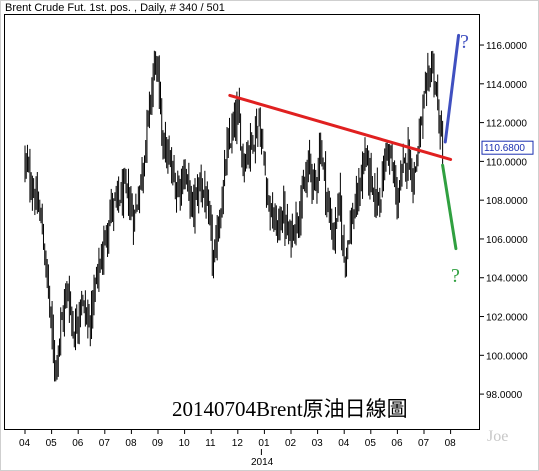 Image resolution: width=539 pixels, height=471 pixels. I want to click on bullish-projection-line, so click(452, 88).